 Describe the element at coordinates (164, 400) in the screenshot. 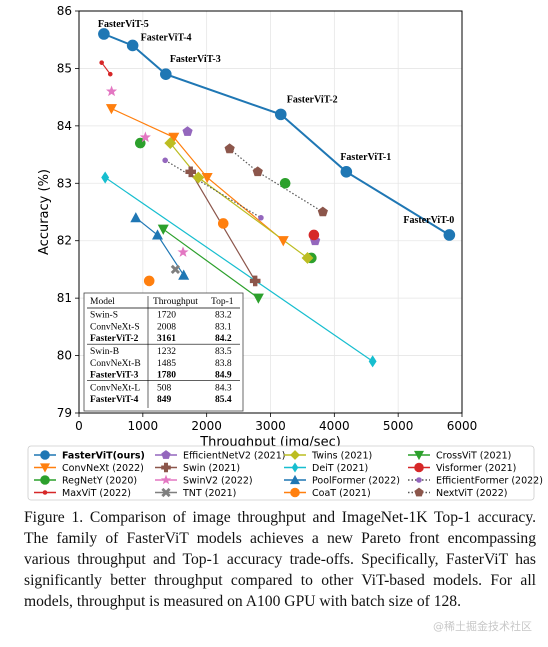

I see `table-cell: 849` at that location.